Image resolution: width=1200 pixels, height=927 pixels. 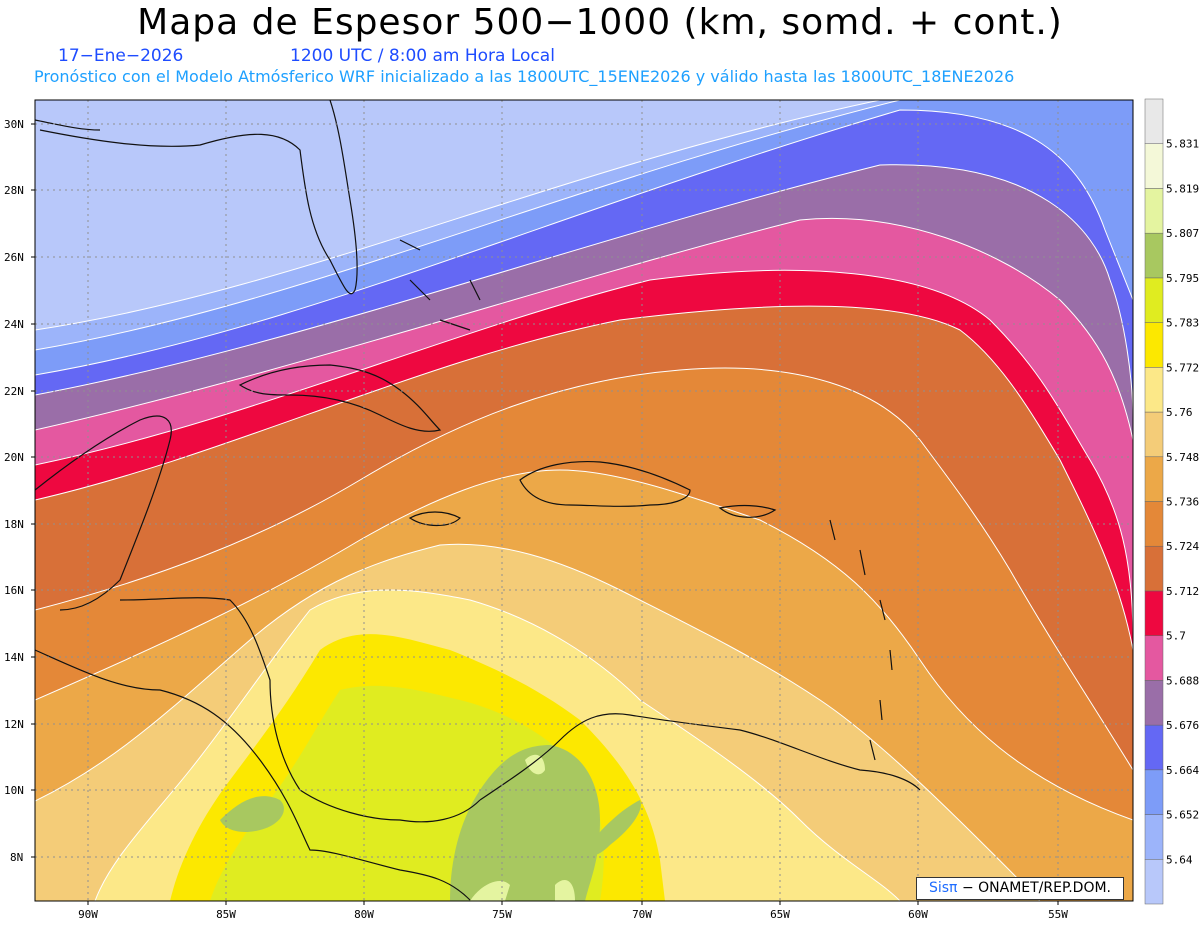 I want to click on valid-time: 1200 UTC / 8:00 am Hora Local, so click(x=422, y=56).